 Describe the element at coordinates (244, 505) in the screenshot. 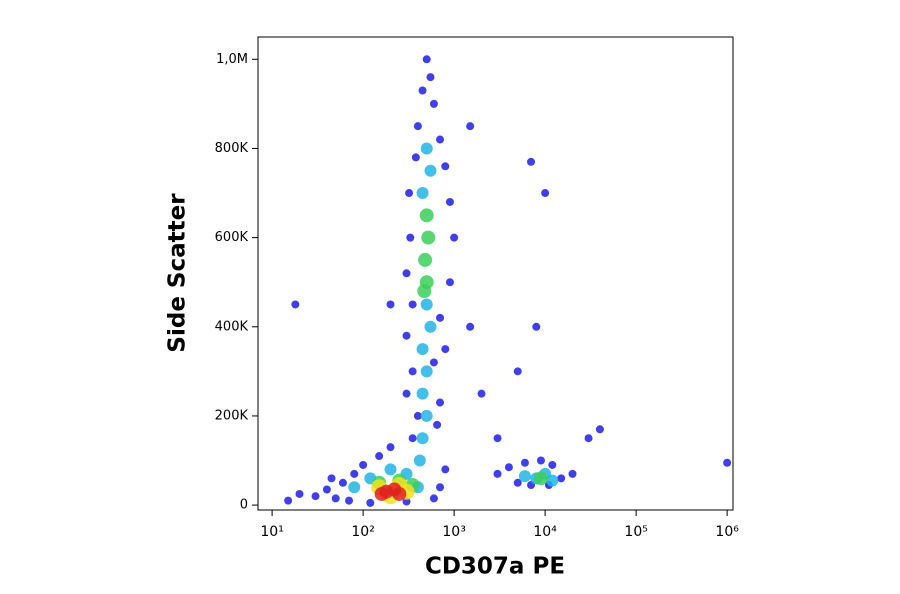

I see `y-tick-label: 0` at that location.